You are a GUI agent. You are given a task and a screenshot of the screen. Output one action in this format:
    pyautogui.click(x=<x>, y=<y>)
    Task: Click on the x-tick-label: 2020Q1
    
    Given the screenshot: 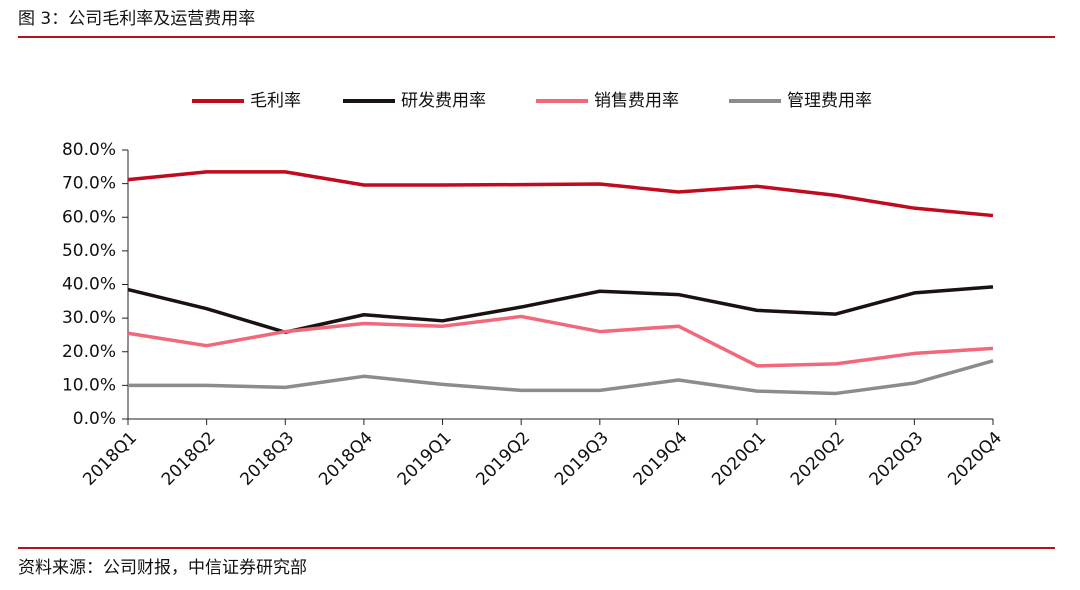 What is the action you would take?
    pyautogui.click(x=739, y=459)
    